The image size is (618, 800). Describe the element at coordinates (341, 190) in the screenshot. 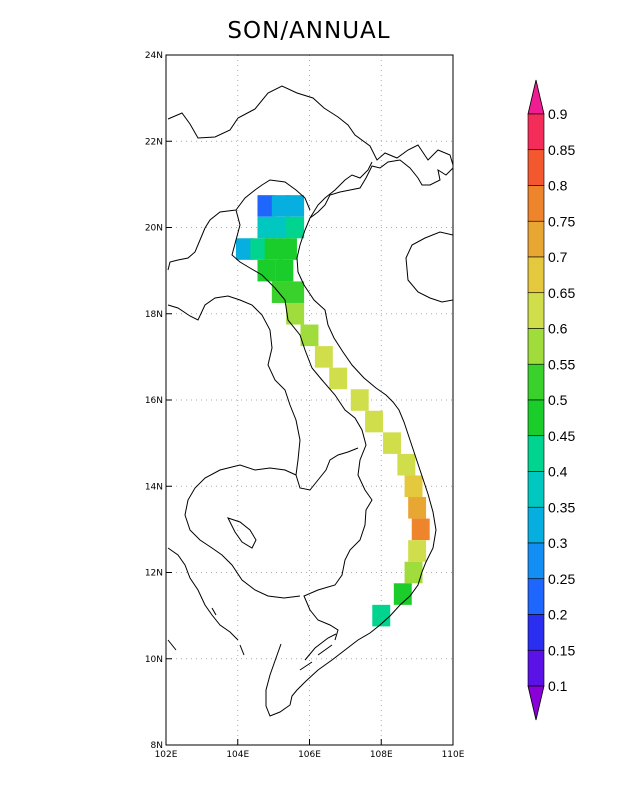

I see `china-south-coast` at that location.